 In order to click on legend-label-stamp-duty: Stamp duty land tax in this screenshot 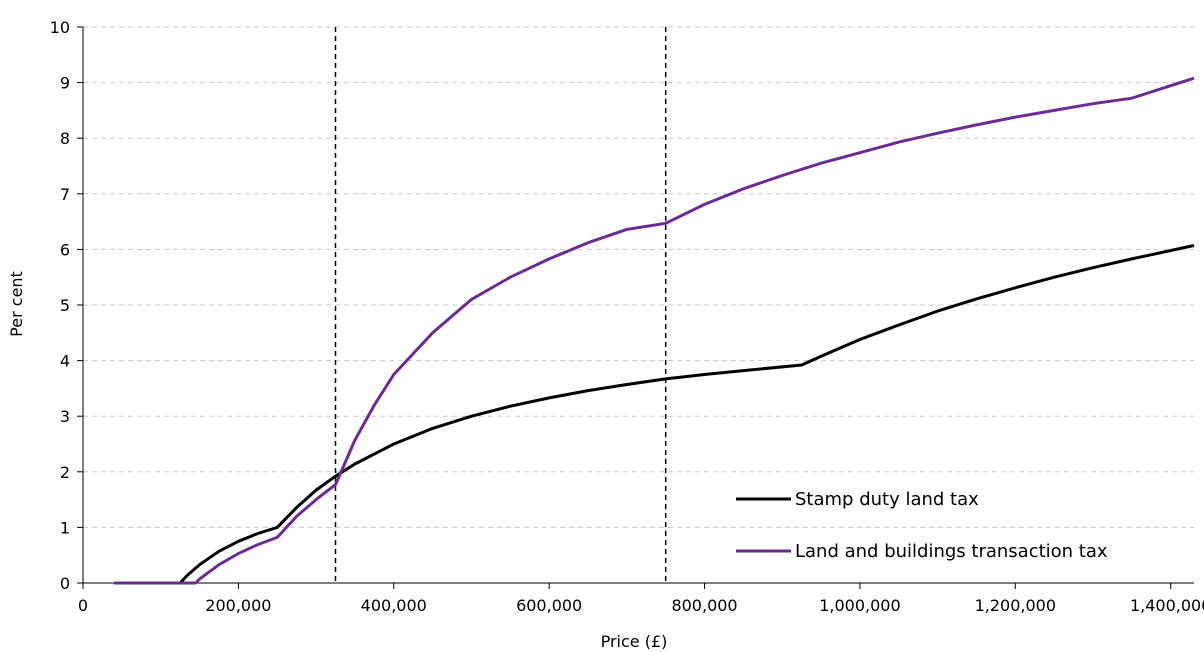, I will do `click(887, 499)`.